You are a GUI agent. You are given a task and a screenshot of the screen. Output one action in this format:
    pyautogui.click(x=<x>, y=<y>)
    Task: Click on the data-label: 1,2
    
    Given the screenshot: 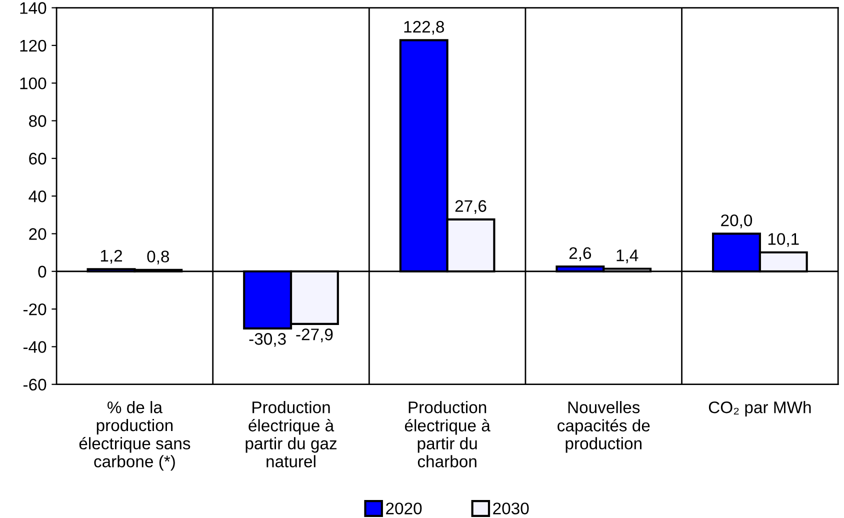 What is the action you would take?
    pyautogui.click(x=111, y=257)
    